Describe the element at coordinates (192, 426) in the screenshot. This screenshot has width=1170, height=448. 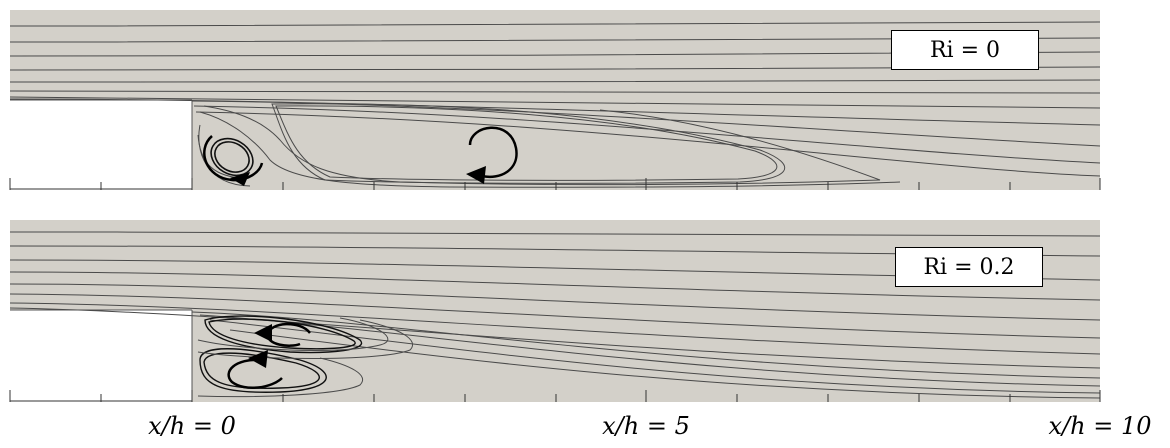
I see `x-axis-label-0: x/h = 0` at that location.